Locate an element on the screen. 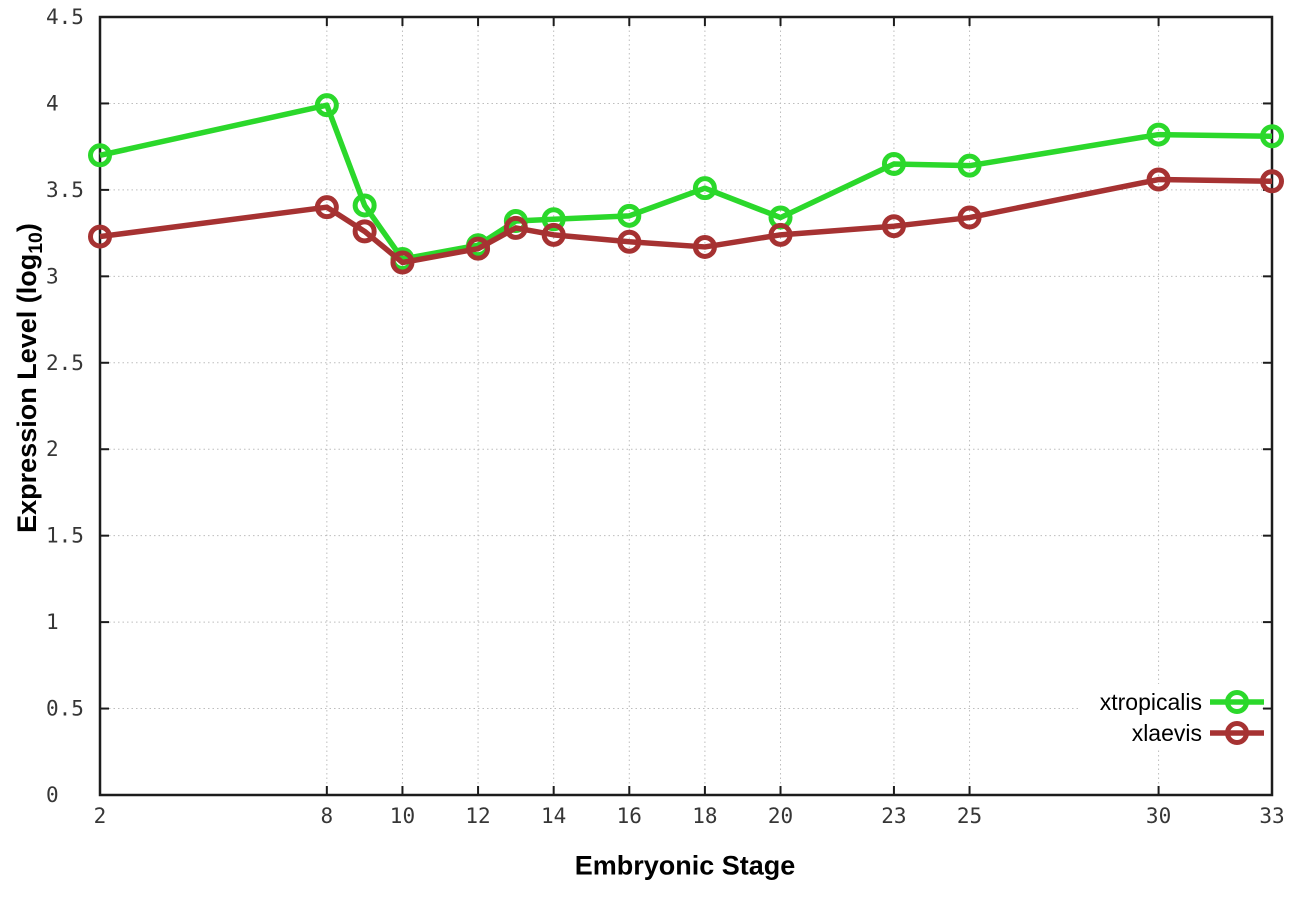 This screenshot has width=1296, height=907. x-axis-title: Embryonic Stage is located at coordinates (685, 865).